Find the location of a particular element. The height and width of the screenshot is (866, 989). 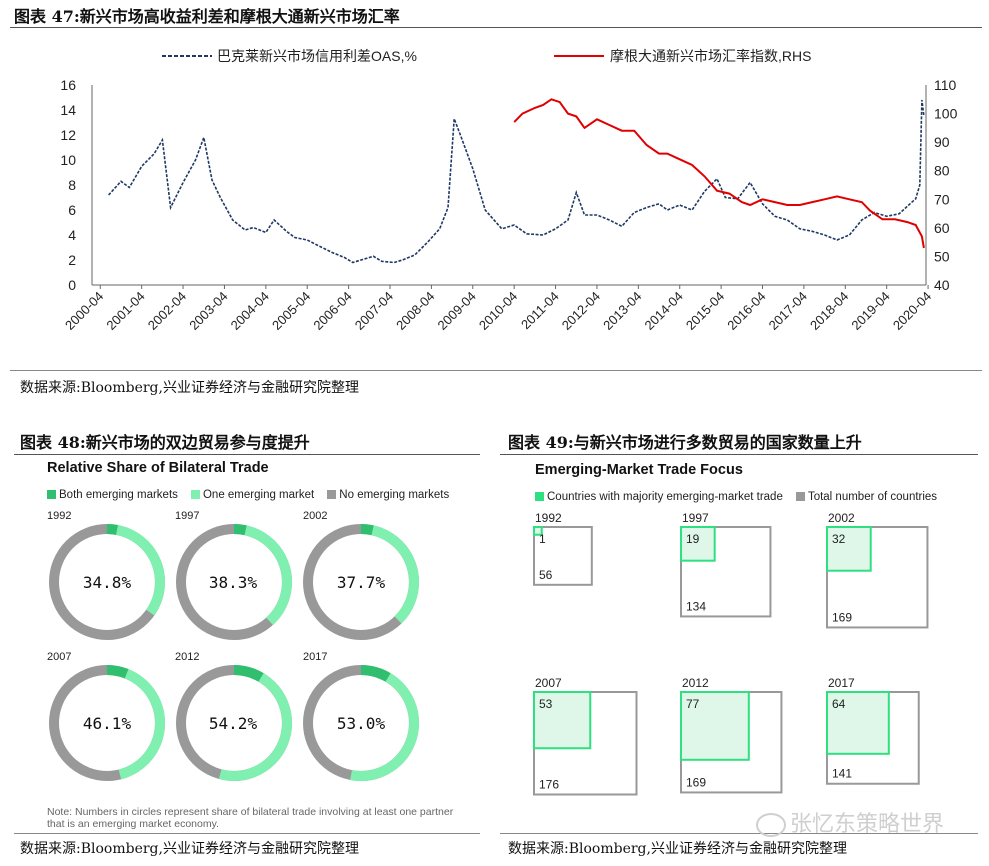

fig47-x-tick: 2001-04 is located at coordinates (125, 311).